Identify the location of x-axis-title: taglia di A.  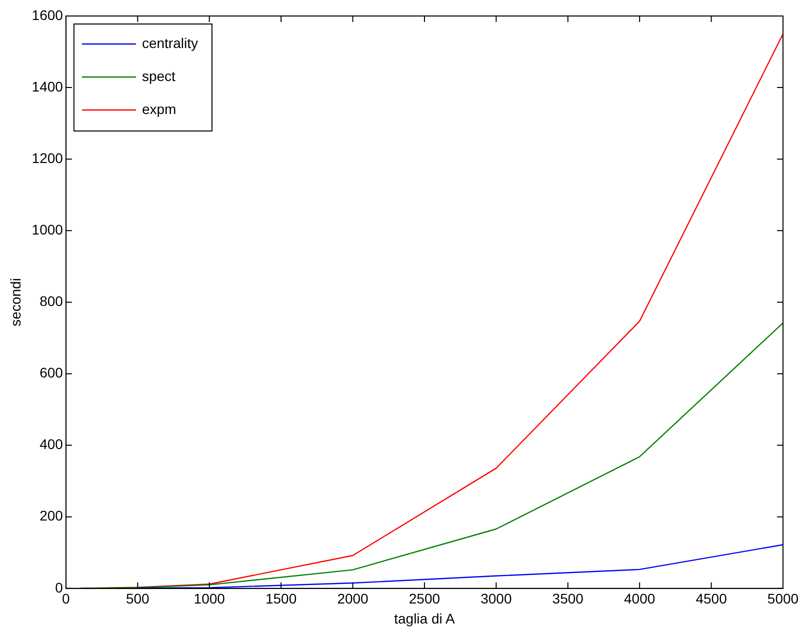
(425, 618).